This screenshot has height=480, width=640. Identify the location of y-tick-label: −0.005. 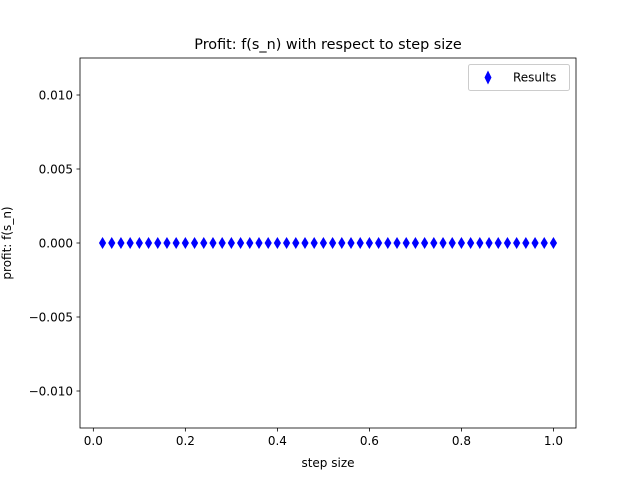
(51, 318).